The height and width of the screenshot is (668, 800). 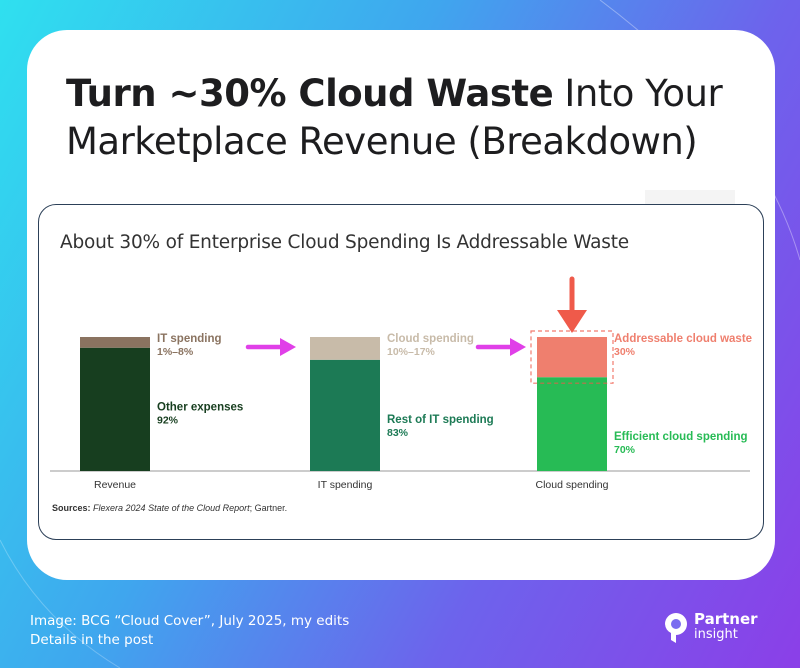 What do you see at coordinates (310, 93) in the screenshot?
I see `headline-strong: Turn ~30% Cloud Waste` at bounding box center [310, 93].